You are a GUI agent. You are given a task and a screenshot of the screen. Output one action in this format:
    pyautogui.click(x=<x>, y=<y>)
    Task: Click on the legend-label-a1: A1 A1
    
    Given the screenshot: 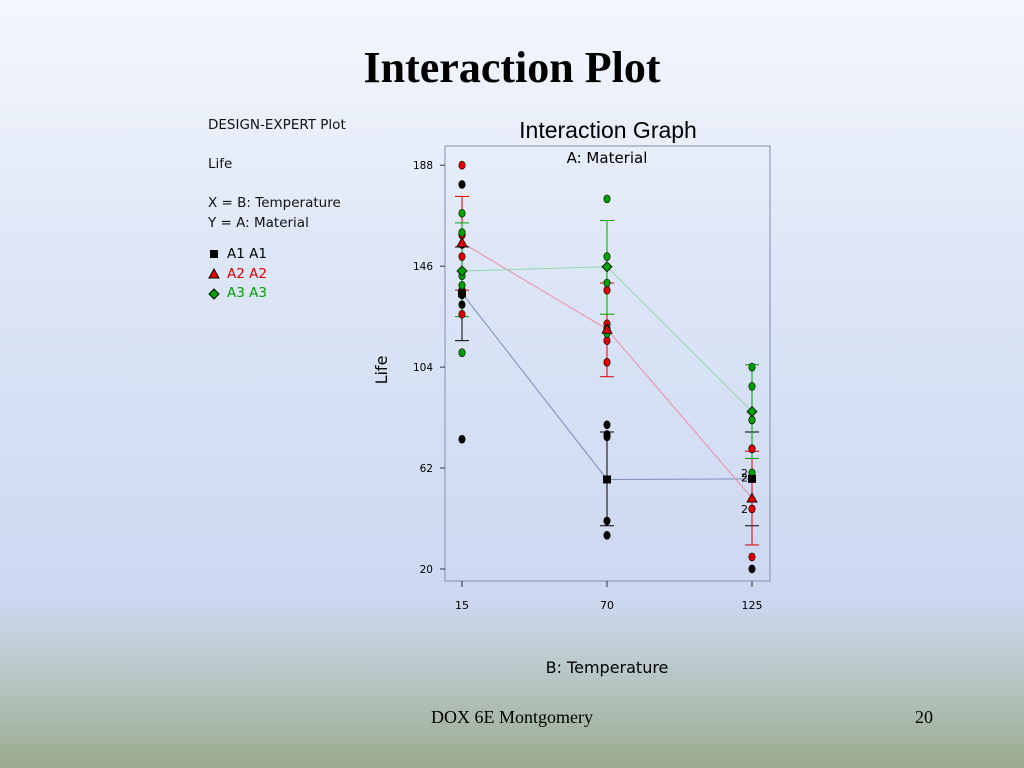 What is the action you would take?
    pyautogui.click(x=247, y=254)
    